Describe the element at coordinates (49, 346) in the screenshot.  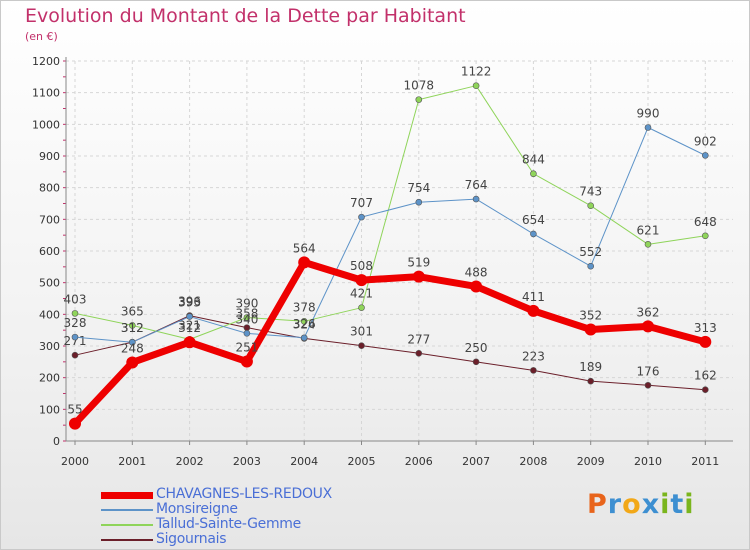
I see `y-tick-label: 300` at that location.